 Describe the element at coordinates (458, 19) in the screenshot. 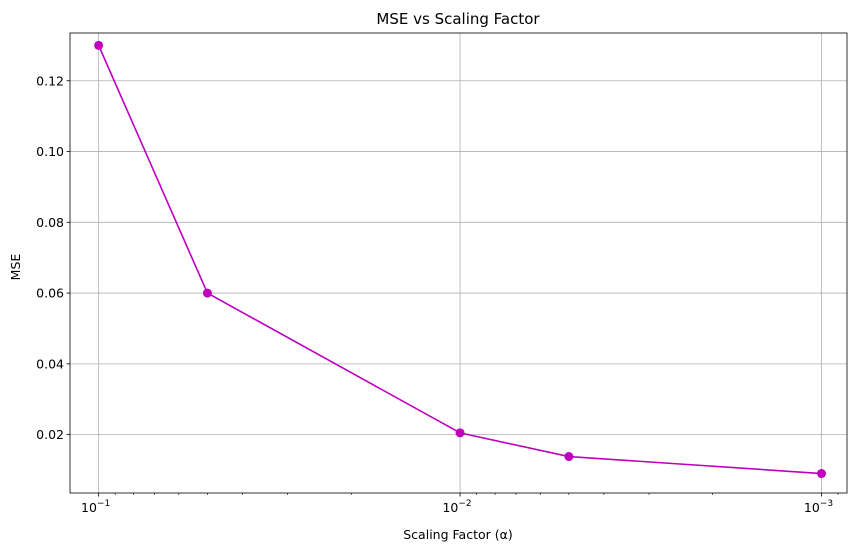

I see `chart-title: MSE vs Scaling Factor` at that location.